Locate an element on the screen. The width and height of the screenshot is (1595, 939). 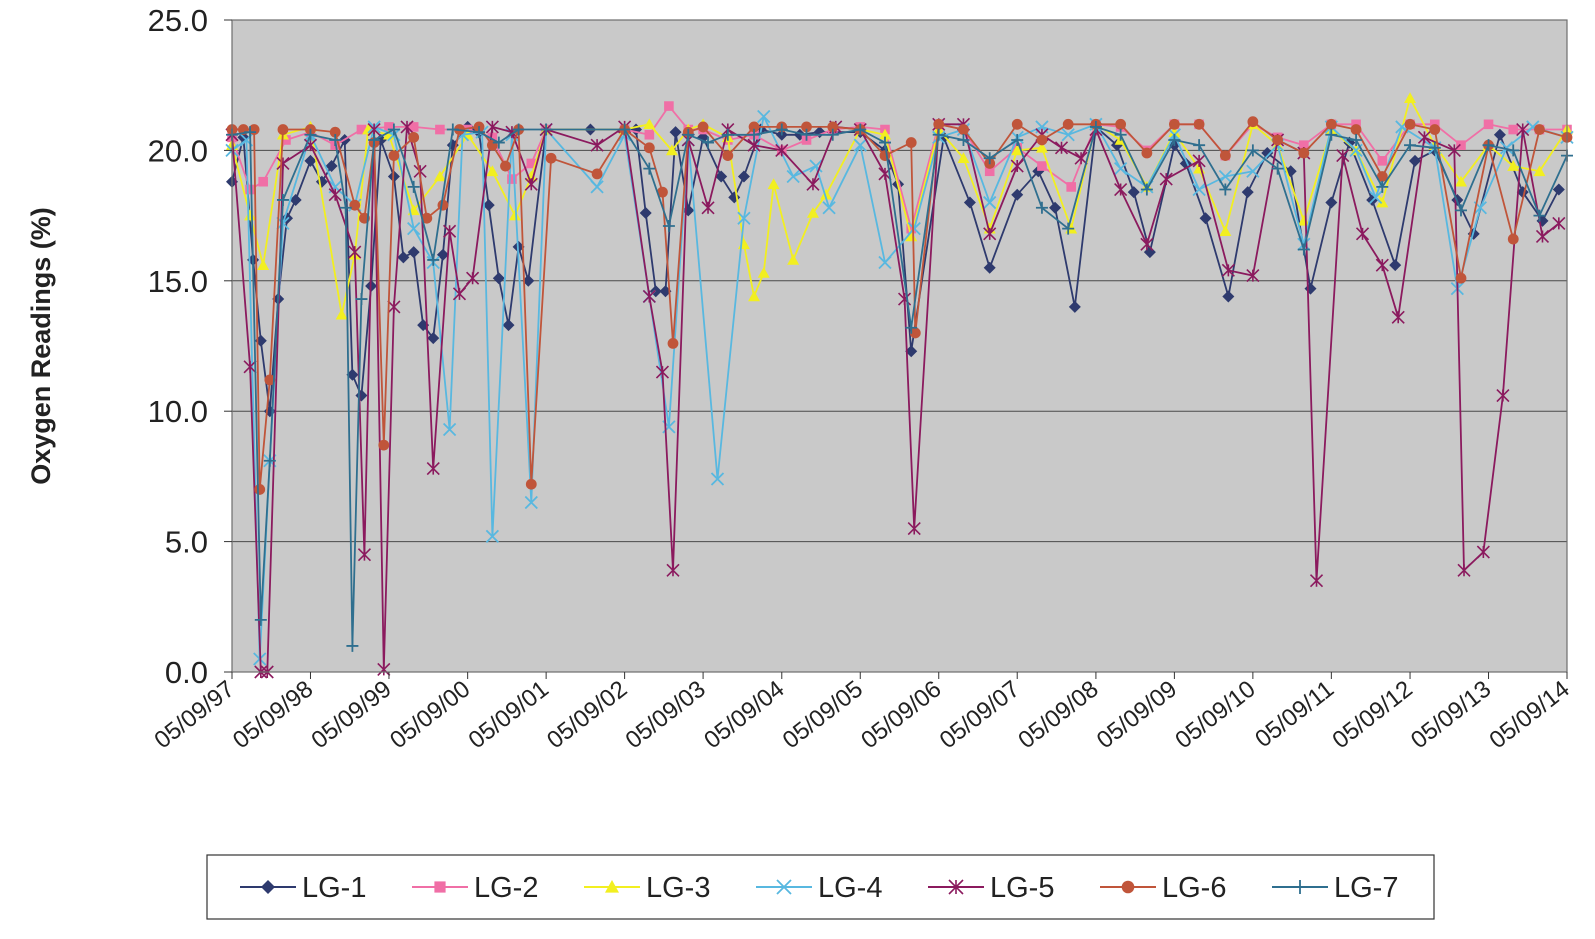
legend: LG-1 LG-2 LG-3 LG-4 LG-5 LG-6 LG-7 is located at coordinates (820, 887).